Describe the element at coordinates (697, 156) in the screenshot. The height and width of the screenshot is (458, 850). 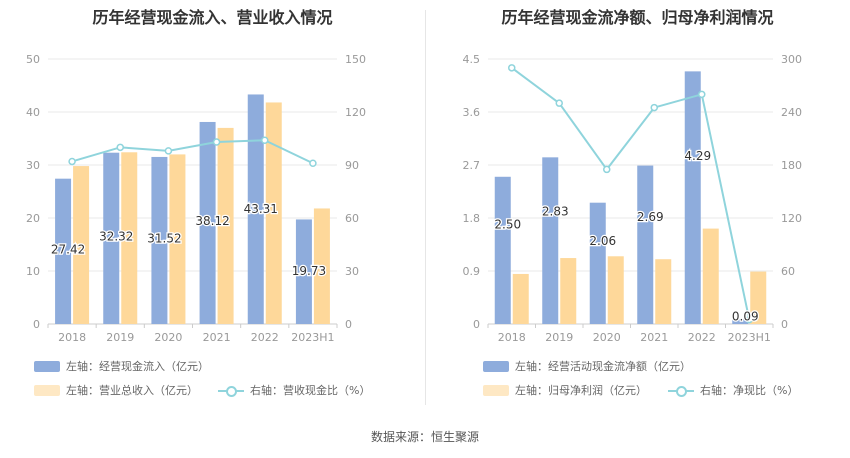
I see `bar-data-label: 4.29` at that location.